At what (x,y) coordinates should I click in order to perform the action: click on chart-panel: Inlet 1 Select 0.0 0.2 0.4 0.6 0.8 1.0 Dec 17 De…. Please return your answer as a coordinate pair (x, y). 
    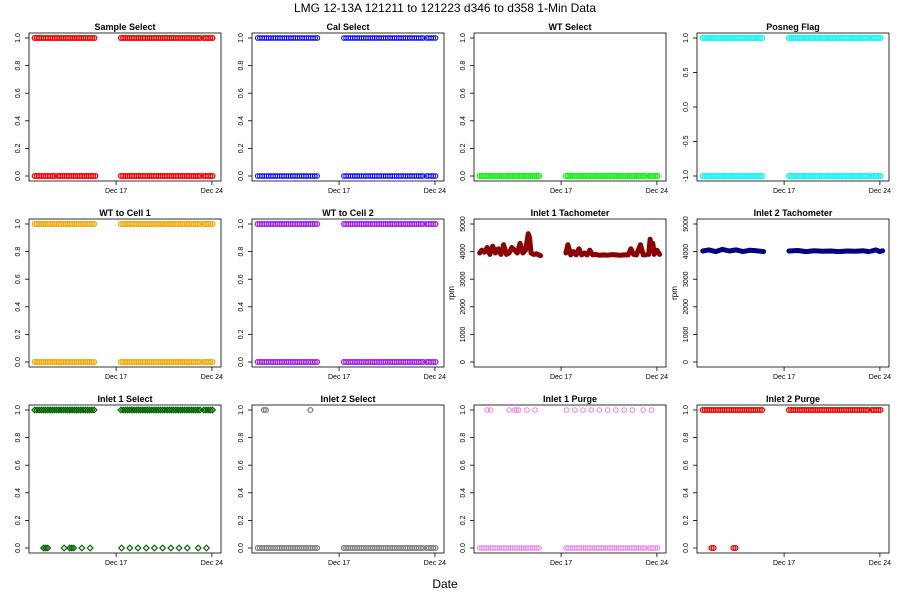
    Looking at the image, I should click on (119, 480).